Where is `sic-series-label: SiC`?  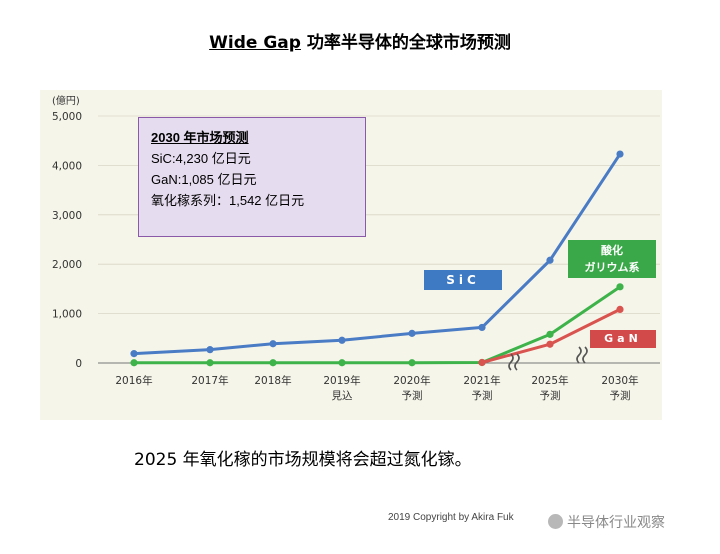
sic-series-label: SiC is located at coordinates (463, 280).